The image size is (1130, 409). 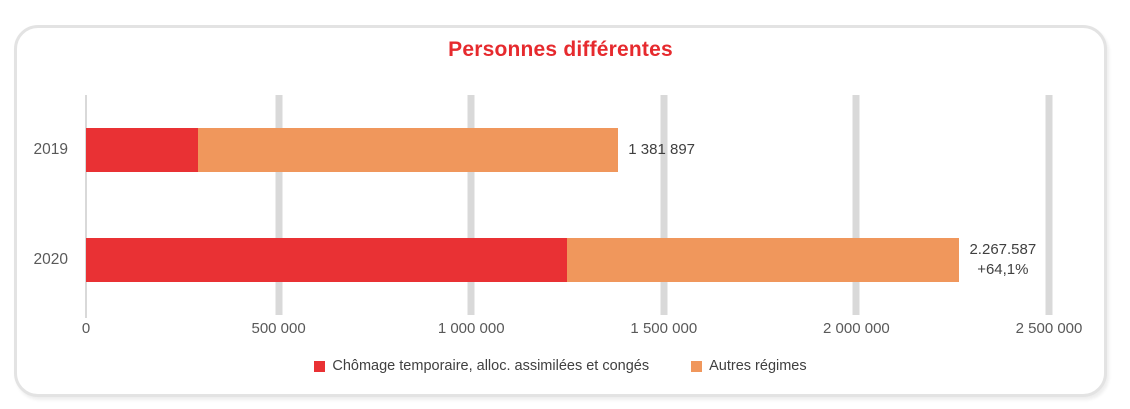 I want to click on x-tick-label: 500 000, so click(x=278, y=328).